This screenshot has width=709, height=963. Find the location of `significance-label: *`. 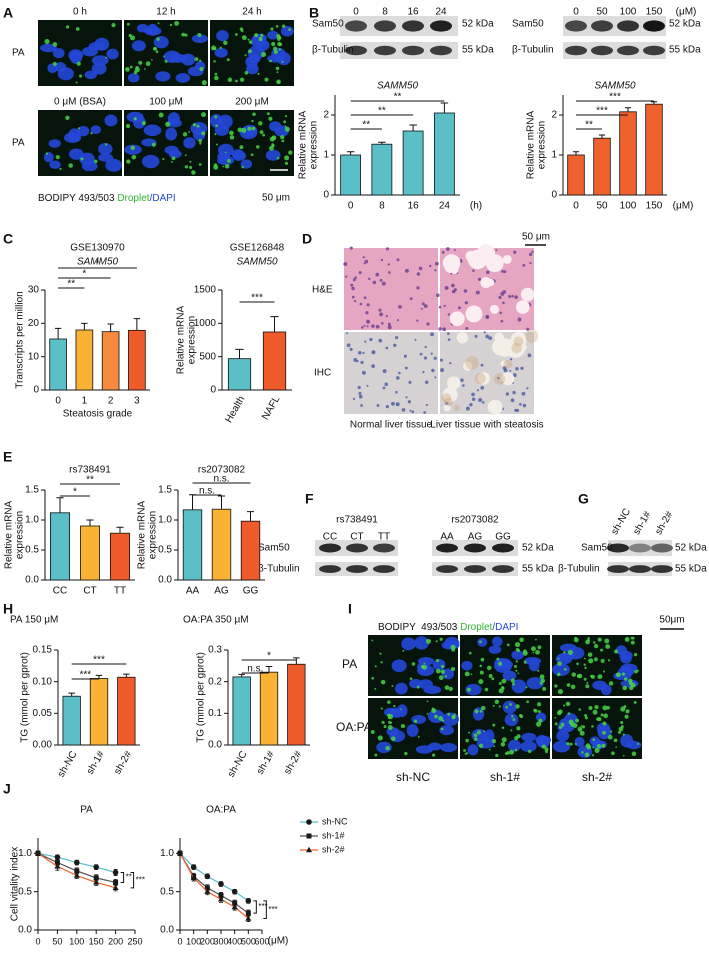

significance-label: * is located at coordinates (269, 656).